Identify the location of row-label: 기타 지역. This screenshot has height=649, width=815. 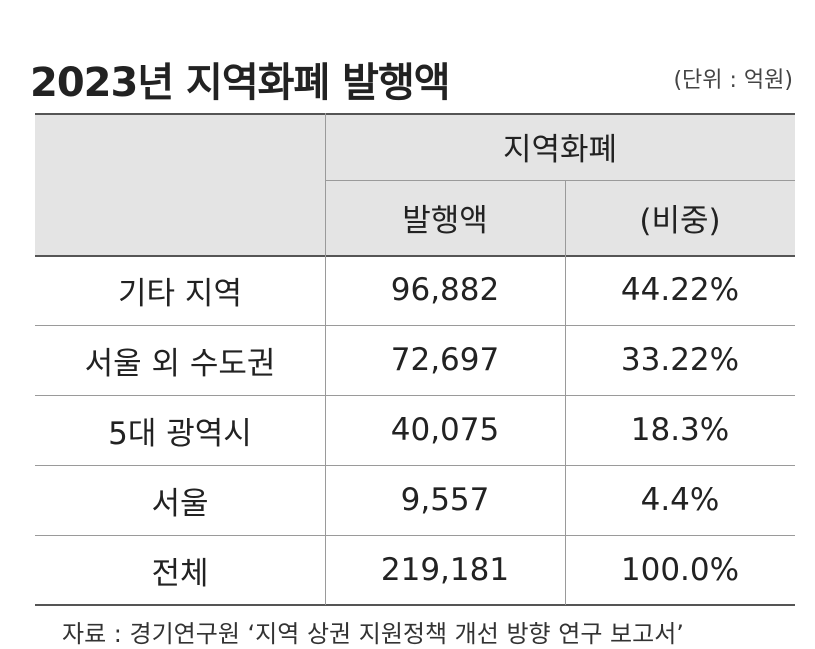
(180, 293).